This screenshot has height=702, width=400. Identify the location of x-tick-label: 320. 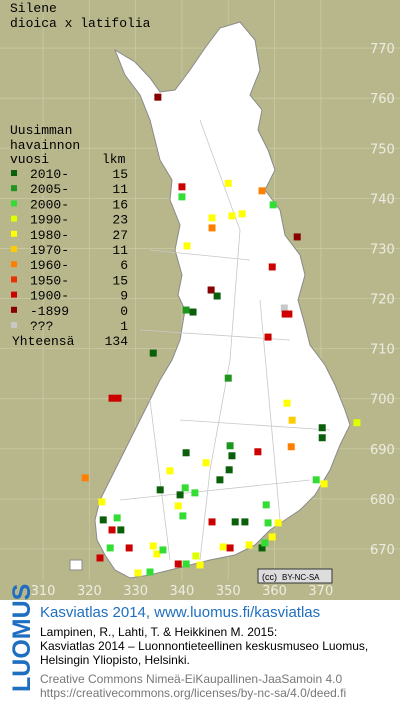
(89, 591).